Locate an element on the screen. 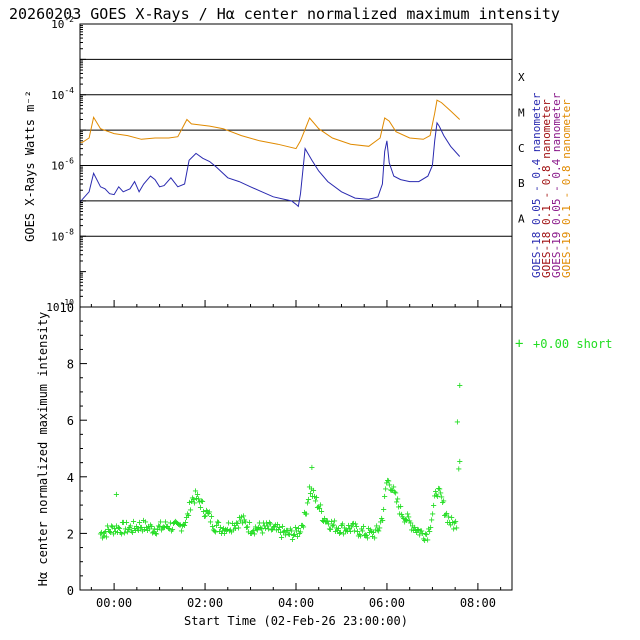  legend-entry: GOES-18 0.05 - 0.4 nanometer is located at coordinates (536, 185).